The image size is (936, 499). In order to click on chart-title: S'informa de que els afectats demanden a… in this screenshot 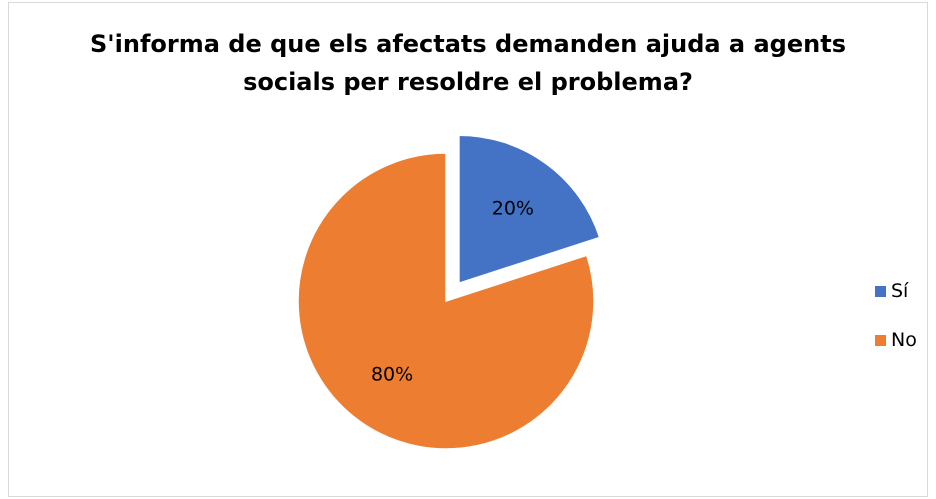, I will do `click(468, 63)`.